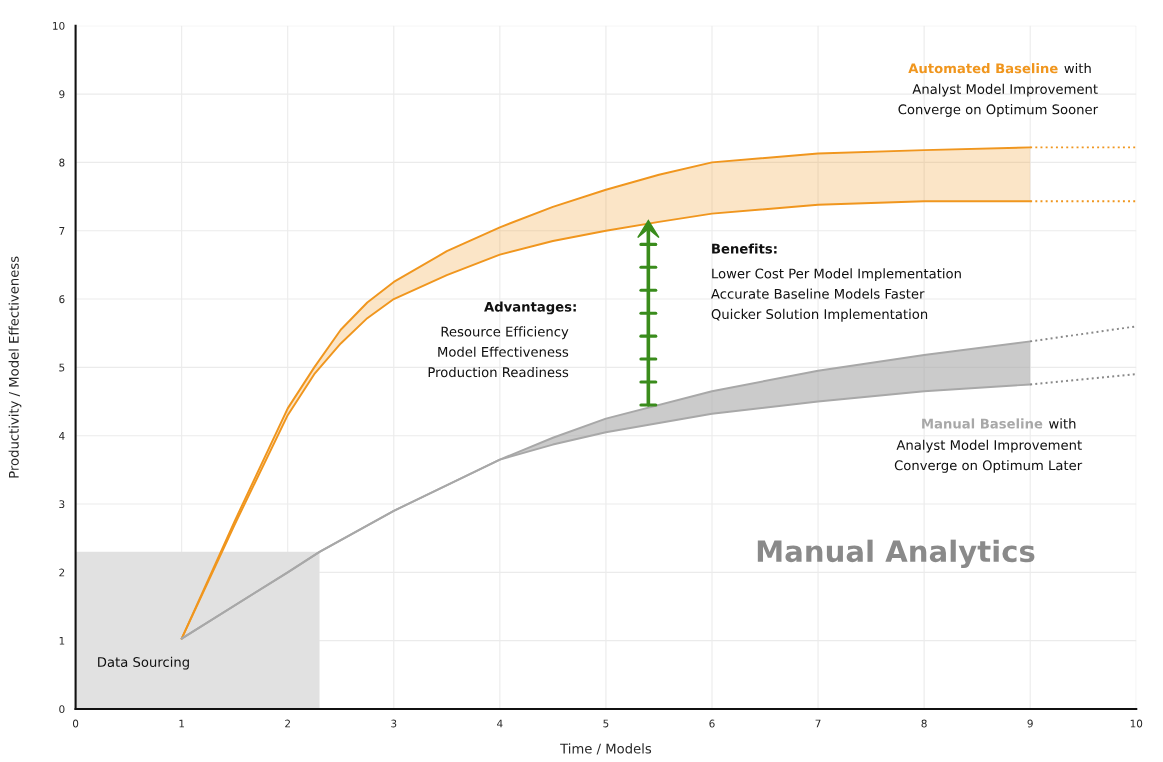  Describe the element at coordinates (606, 749) in the screenshot. I see `x-axis-title: Time / Models` at that location.